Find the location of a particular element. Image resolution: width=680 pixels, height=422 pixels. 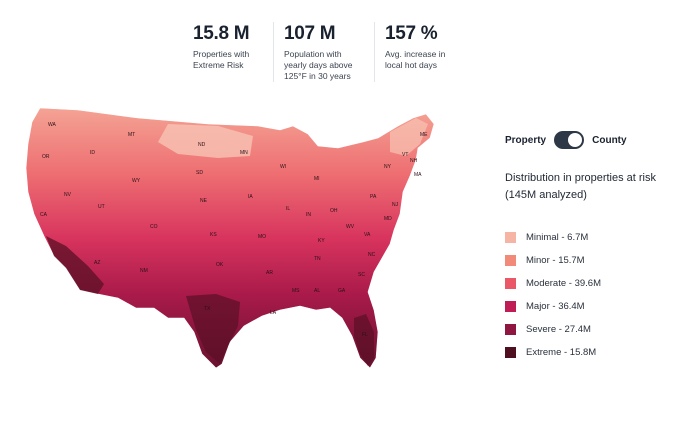

stat-value: 107 M is located at coordinates (310, 33).